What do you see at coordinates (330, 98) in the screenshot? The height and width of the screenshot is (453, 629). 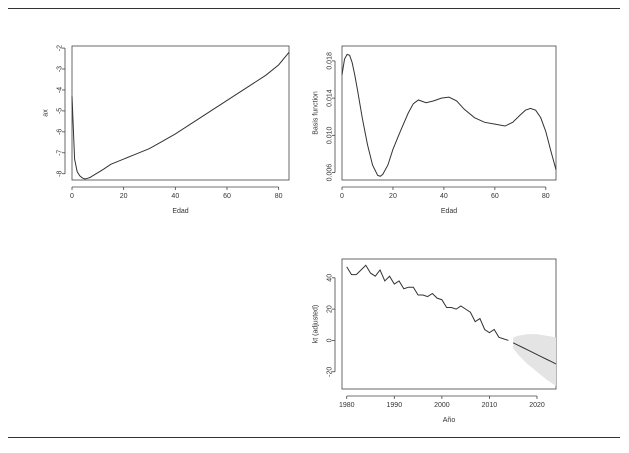 I see `y-tick-label: 0.014` at bounding box center [330, 98].